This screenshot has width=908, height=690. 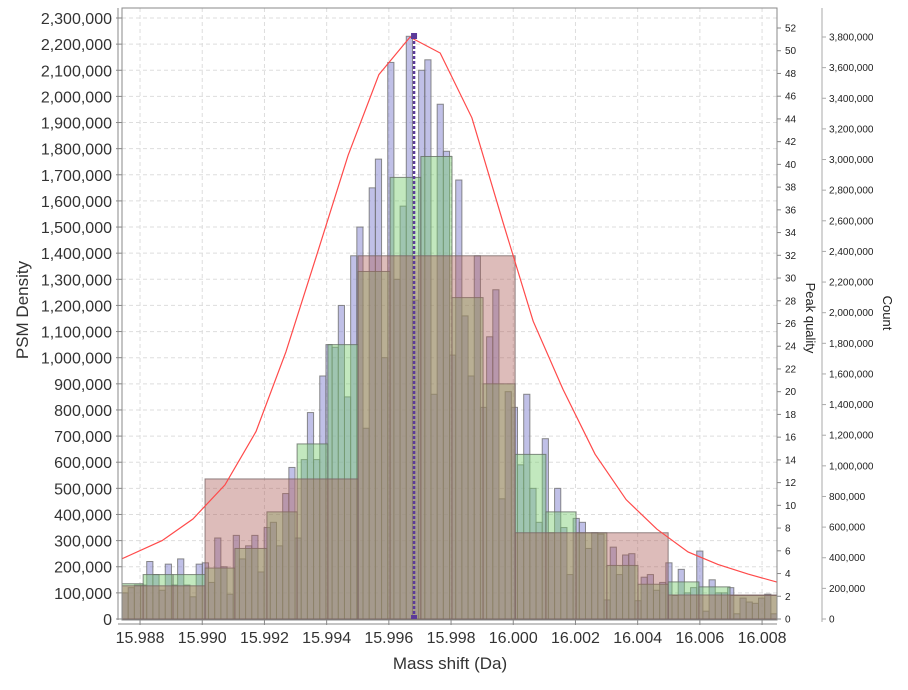 What do you see at coordinates (76, 97) in the screenshot?
I see `y-tick-label: 2,000,000` at bounding box center [76, 97].